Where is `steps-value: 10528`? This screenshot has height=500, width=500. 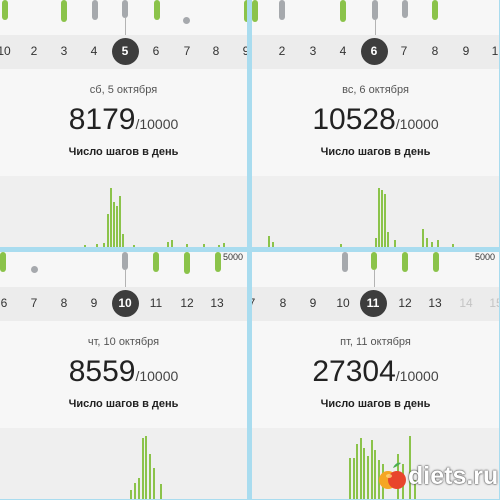 steps-value: 10528 is located at coordinates (354, 119).